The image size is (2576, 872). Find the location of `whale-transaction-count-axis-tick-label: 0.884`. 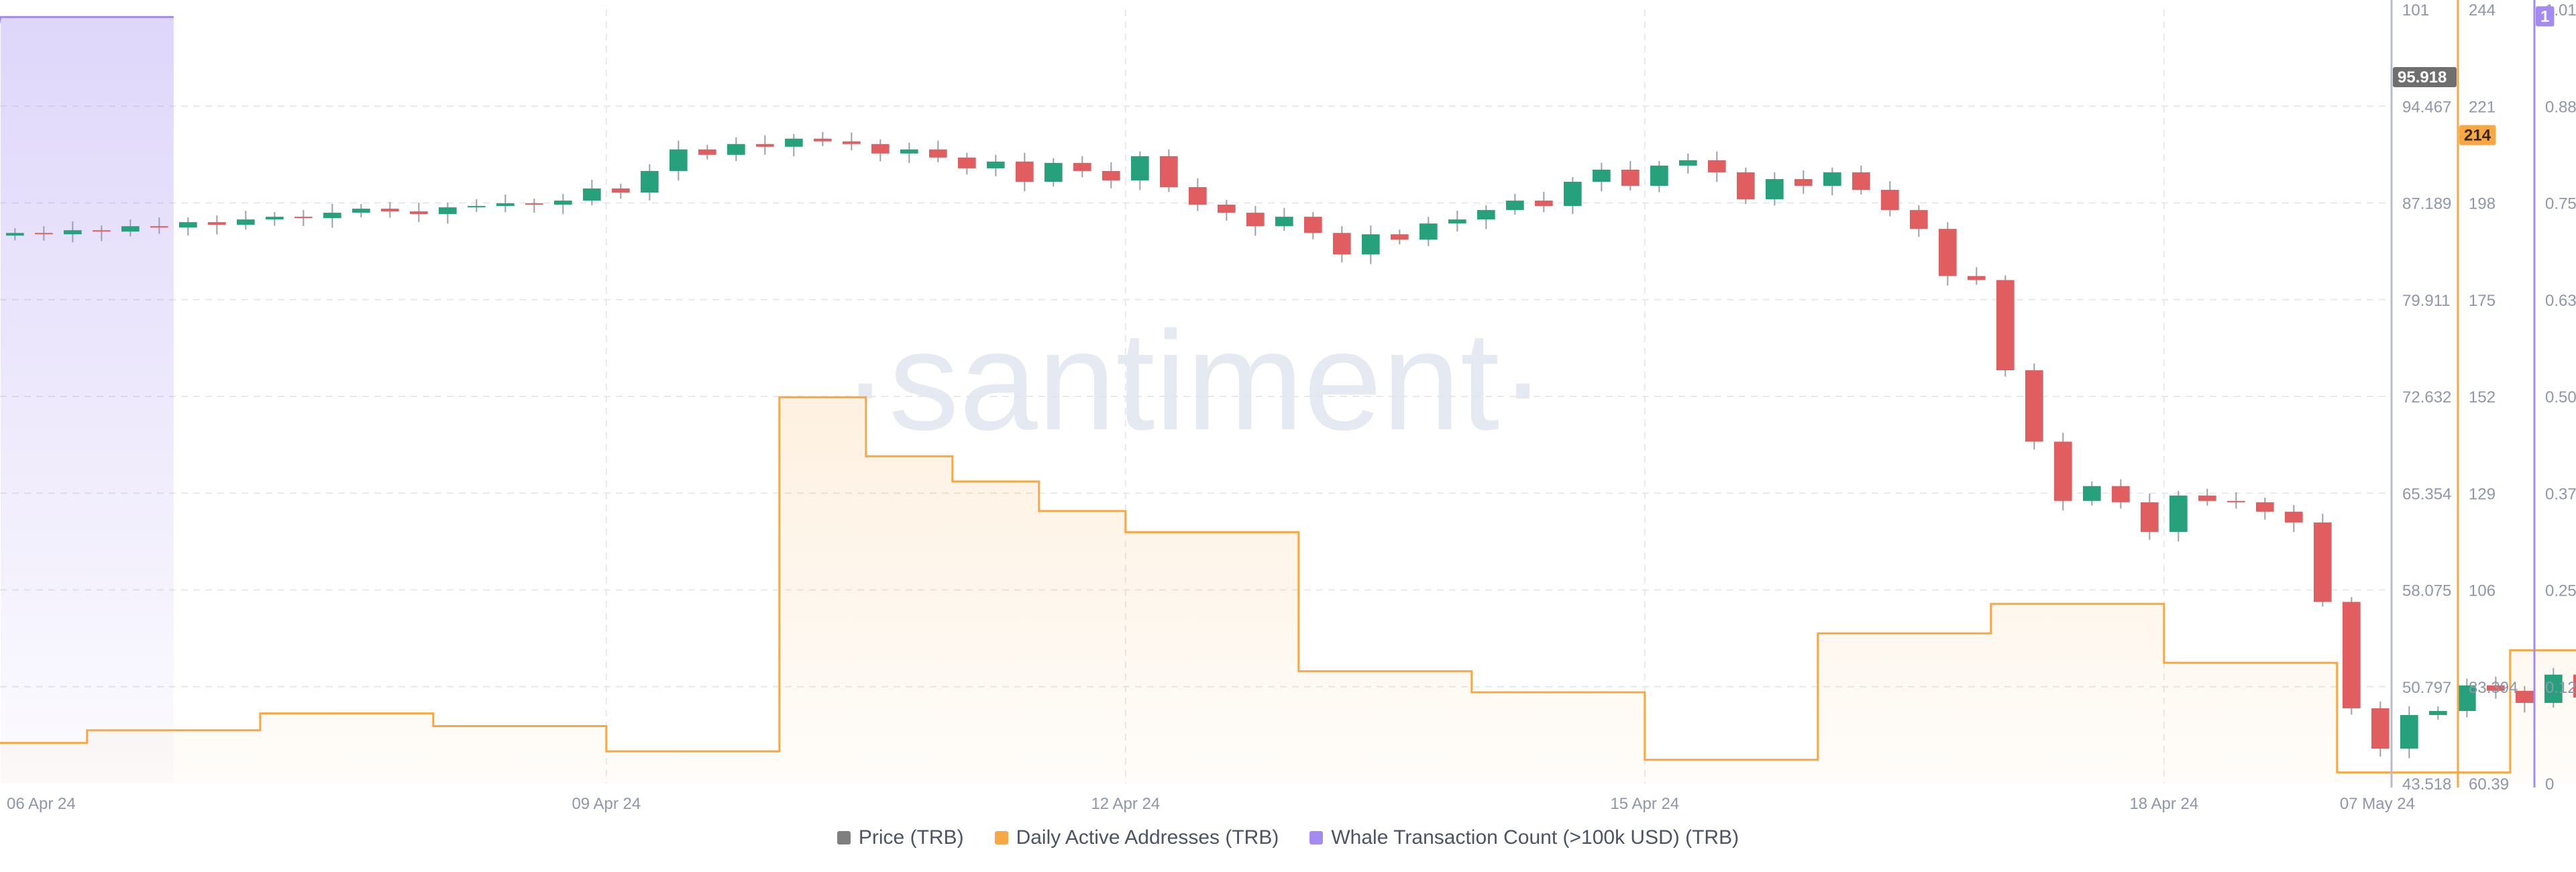

whale-transaction-count-axis-tick-label: 0.884 is located at coordinates (2560, 107).